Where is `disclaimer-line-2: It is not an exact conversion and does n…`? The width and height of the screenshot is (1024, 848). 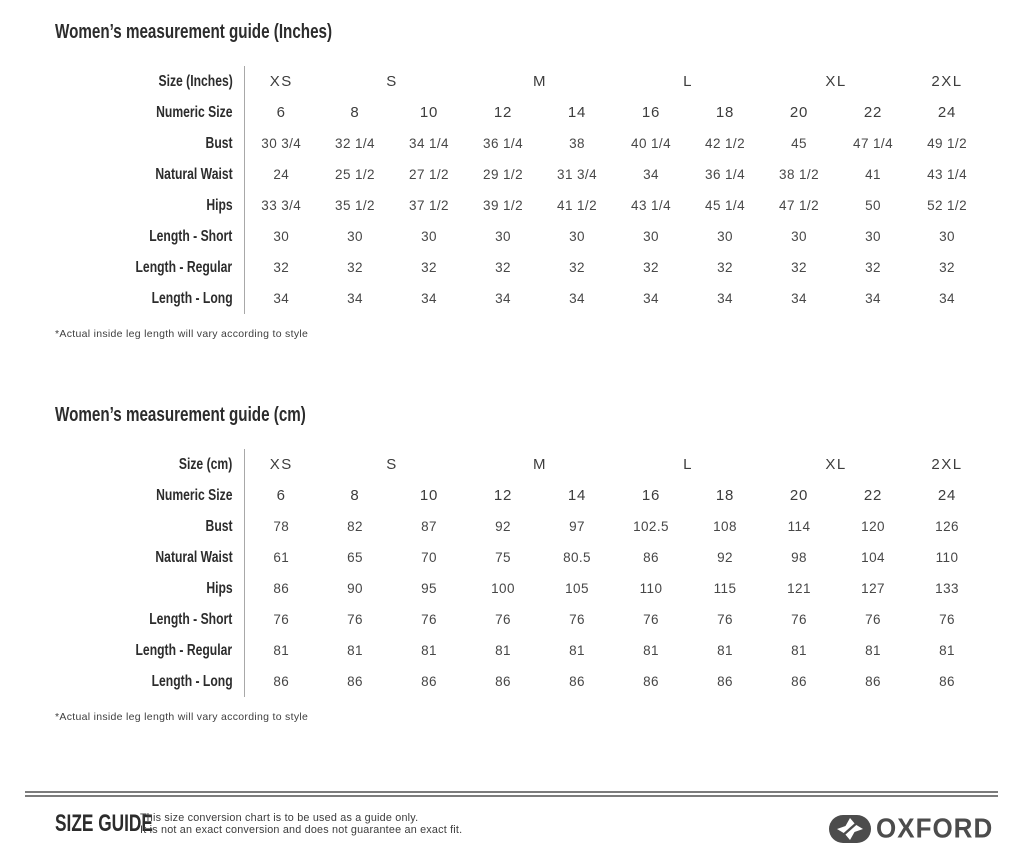 disclaimer-line-2: It is not an exact conversion and does n… is located at coordinates (301, 829).